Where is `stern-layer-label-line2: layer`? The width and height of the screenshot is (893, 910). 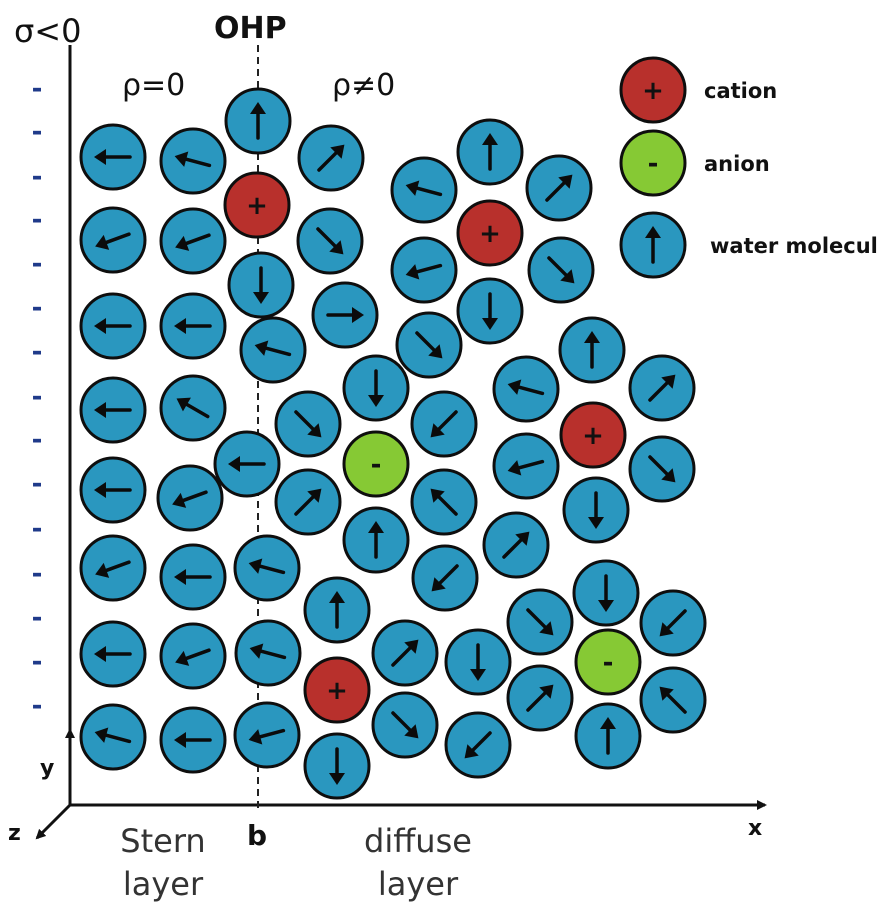 stern-layer-label-line2: layer is located at coordinates (163, 884).